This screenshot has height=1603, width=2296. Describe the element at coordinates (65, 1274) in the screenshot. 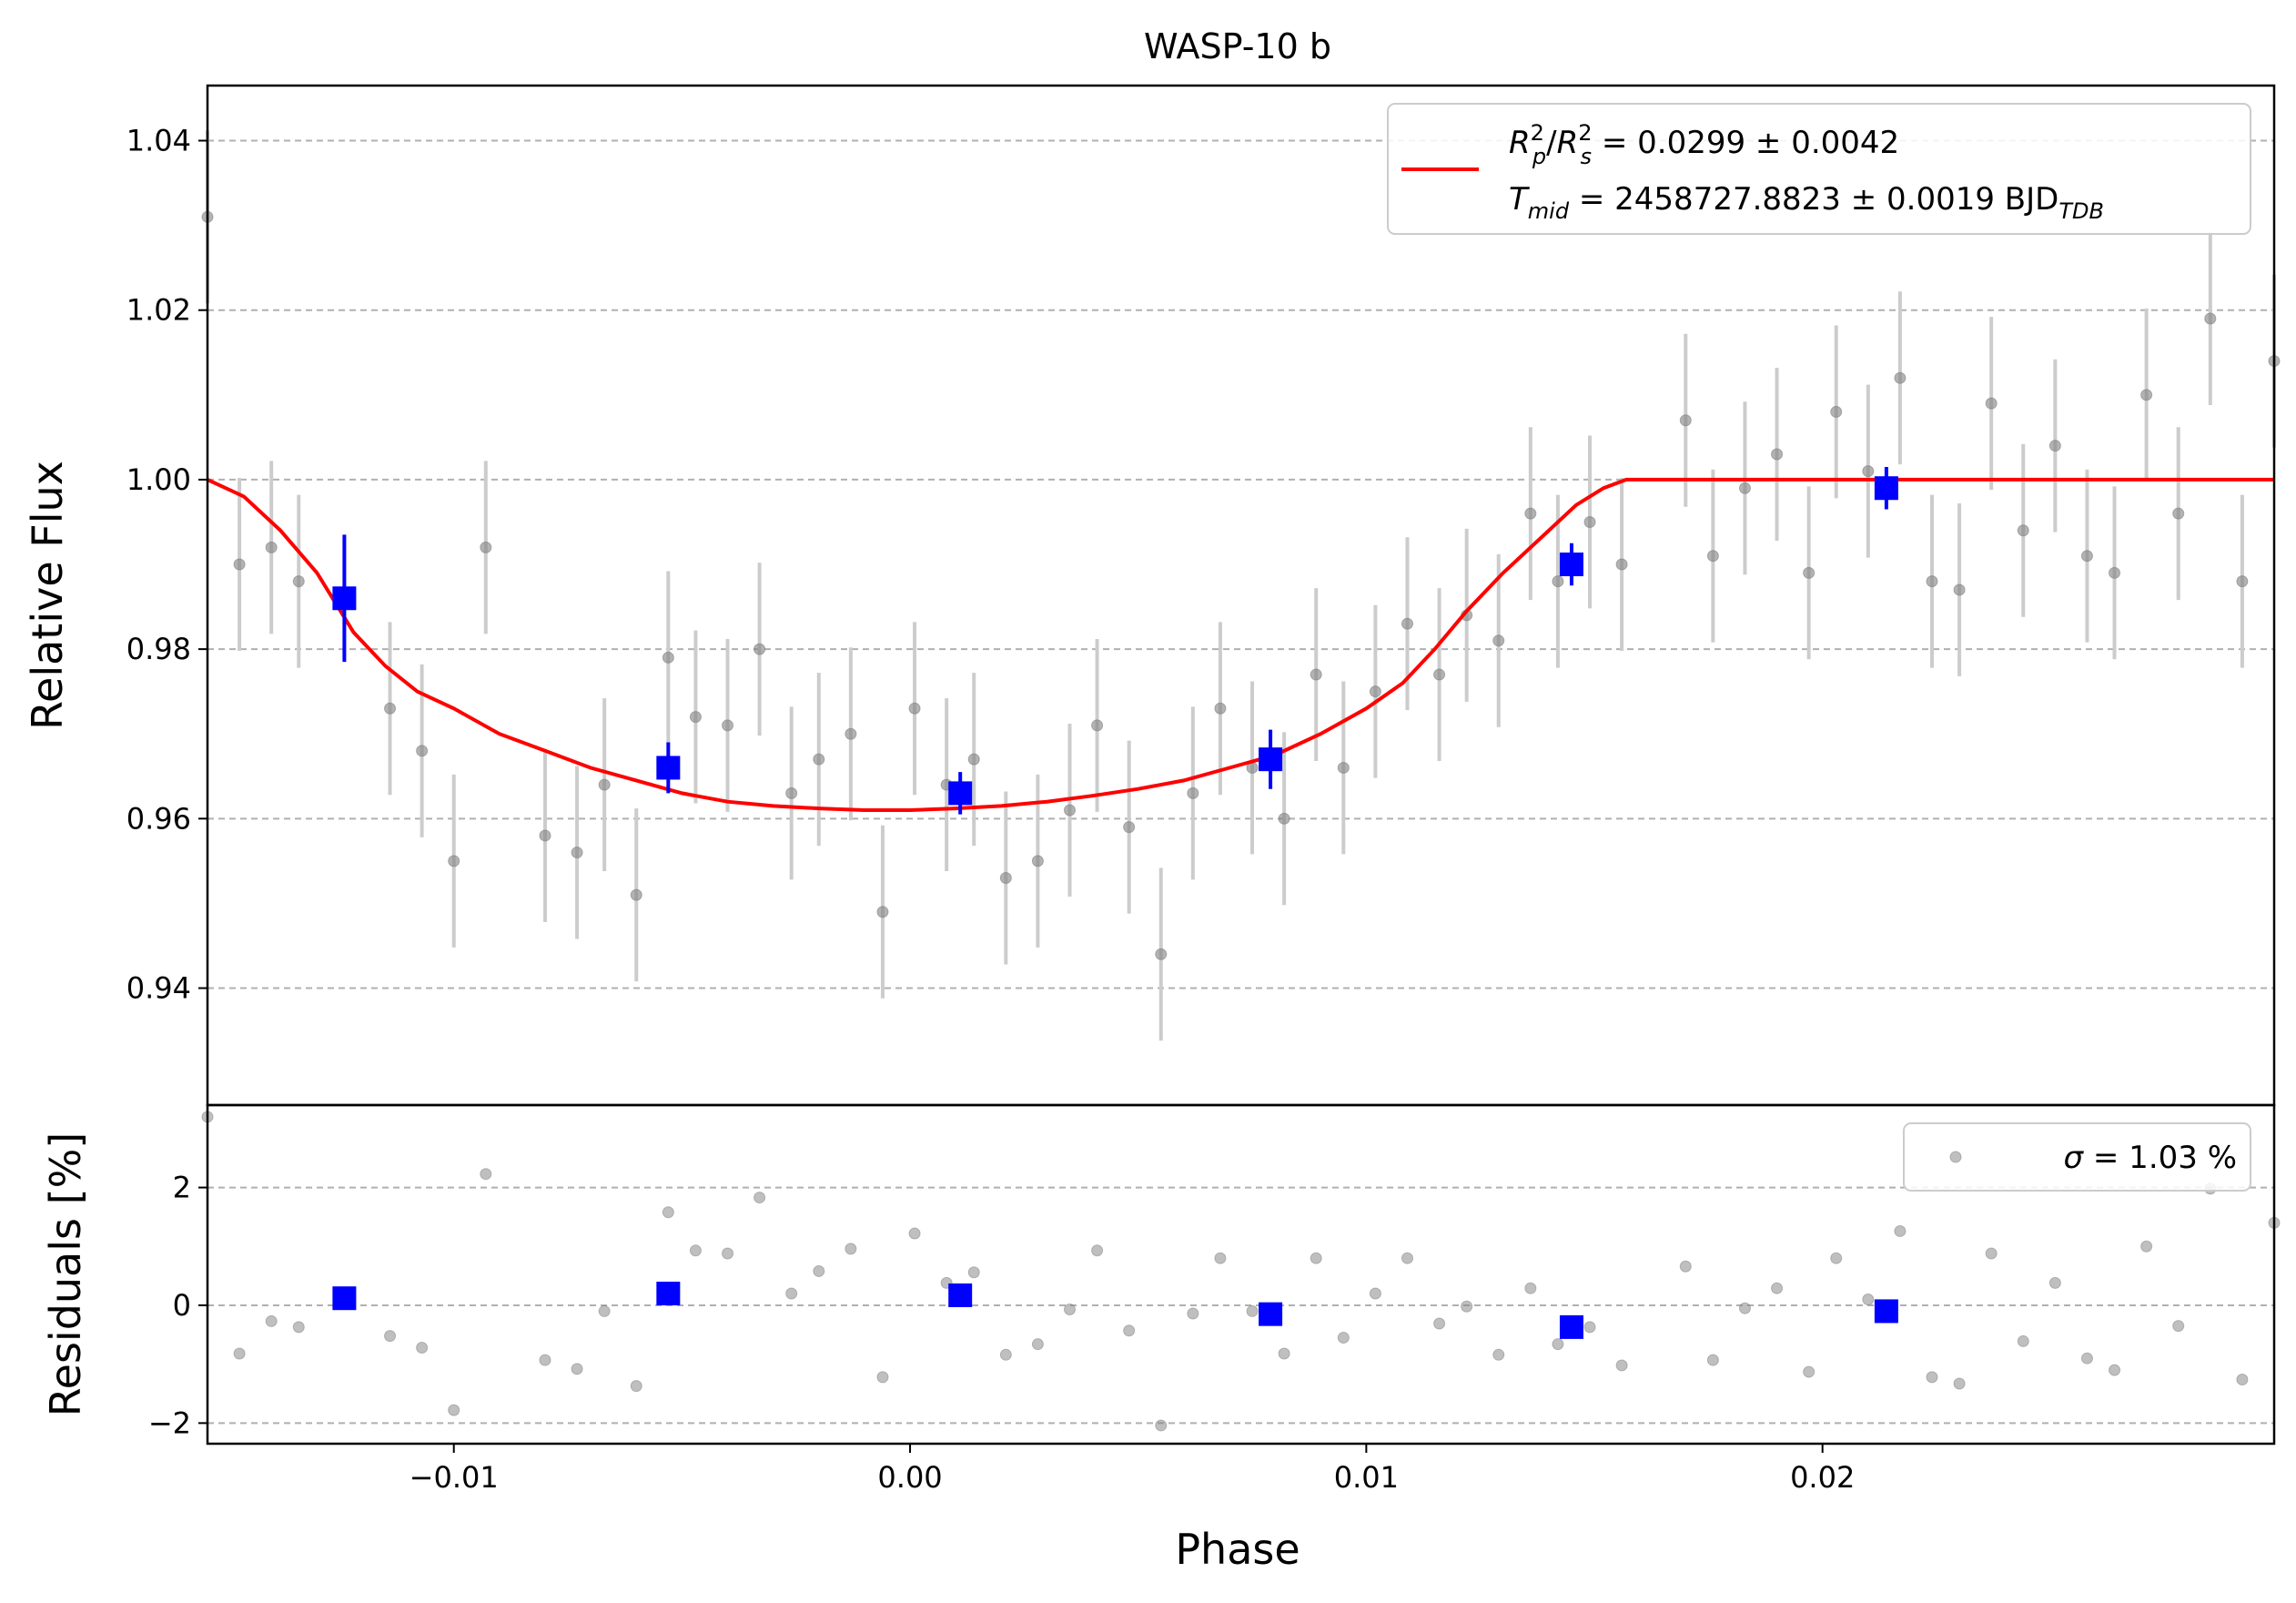

I see `residuals-y-axis-label: Residuals [%]` at that location.